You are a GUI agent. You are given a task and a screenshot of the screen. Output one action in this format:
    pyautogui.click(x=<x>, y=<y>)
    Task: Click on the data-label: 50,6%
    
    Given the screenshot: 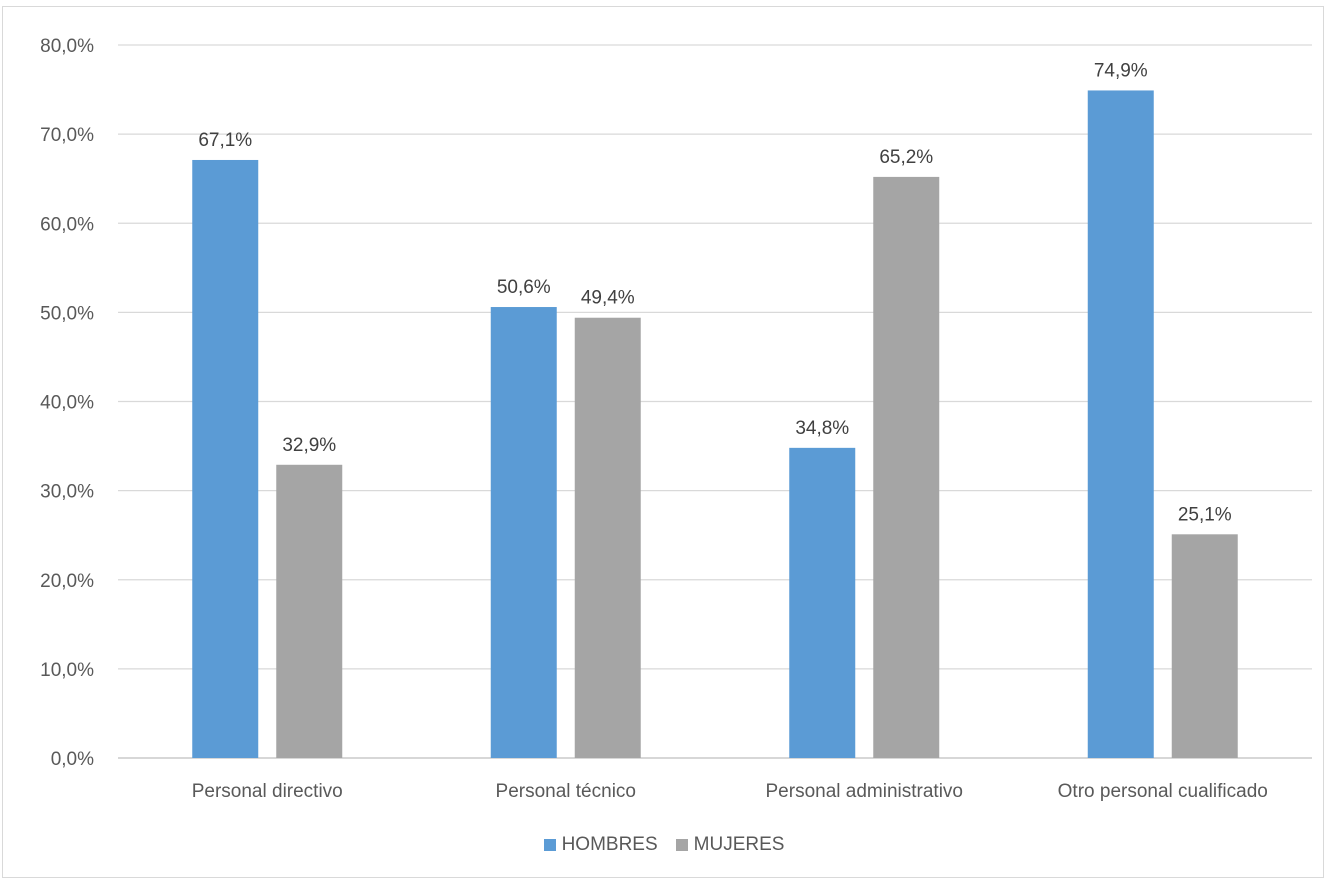 What is the action you would take?
    pyautogui.click(x=524, y=287)
    